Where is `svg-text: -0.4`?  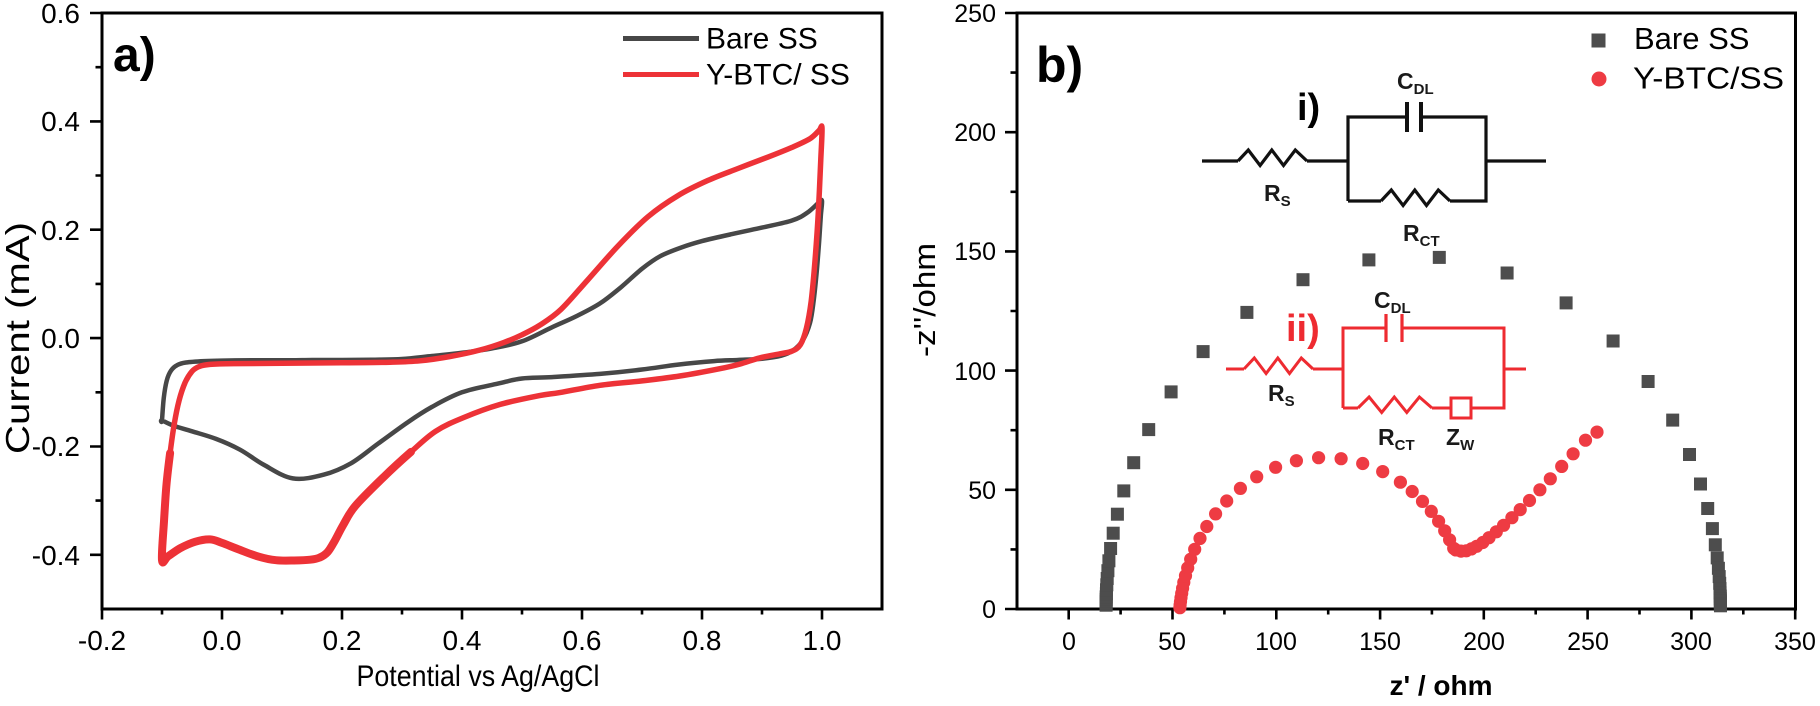
svg-text: -0.4 is located at coordinates (56, 555).